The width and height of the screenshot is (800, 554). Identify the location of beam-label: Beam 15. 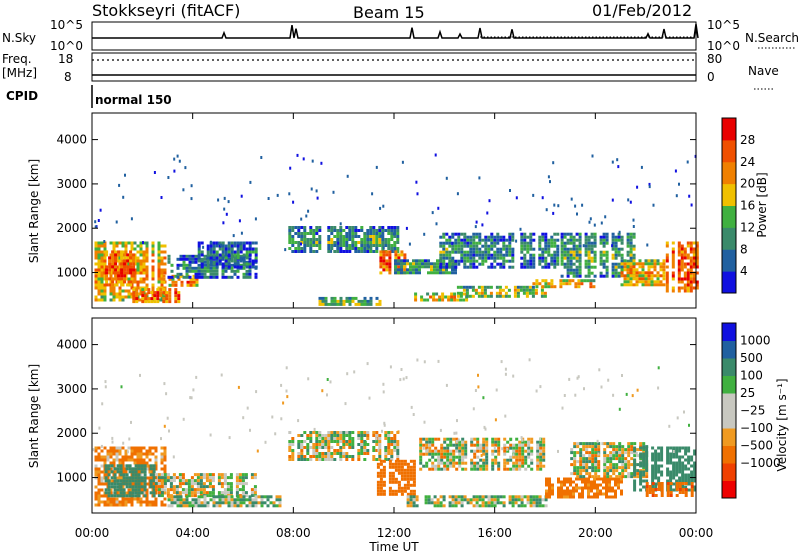
(389, 12).